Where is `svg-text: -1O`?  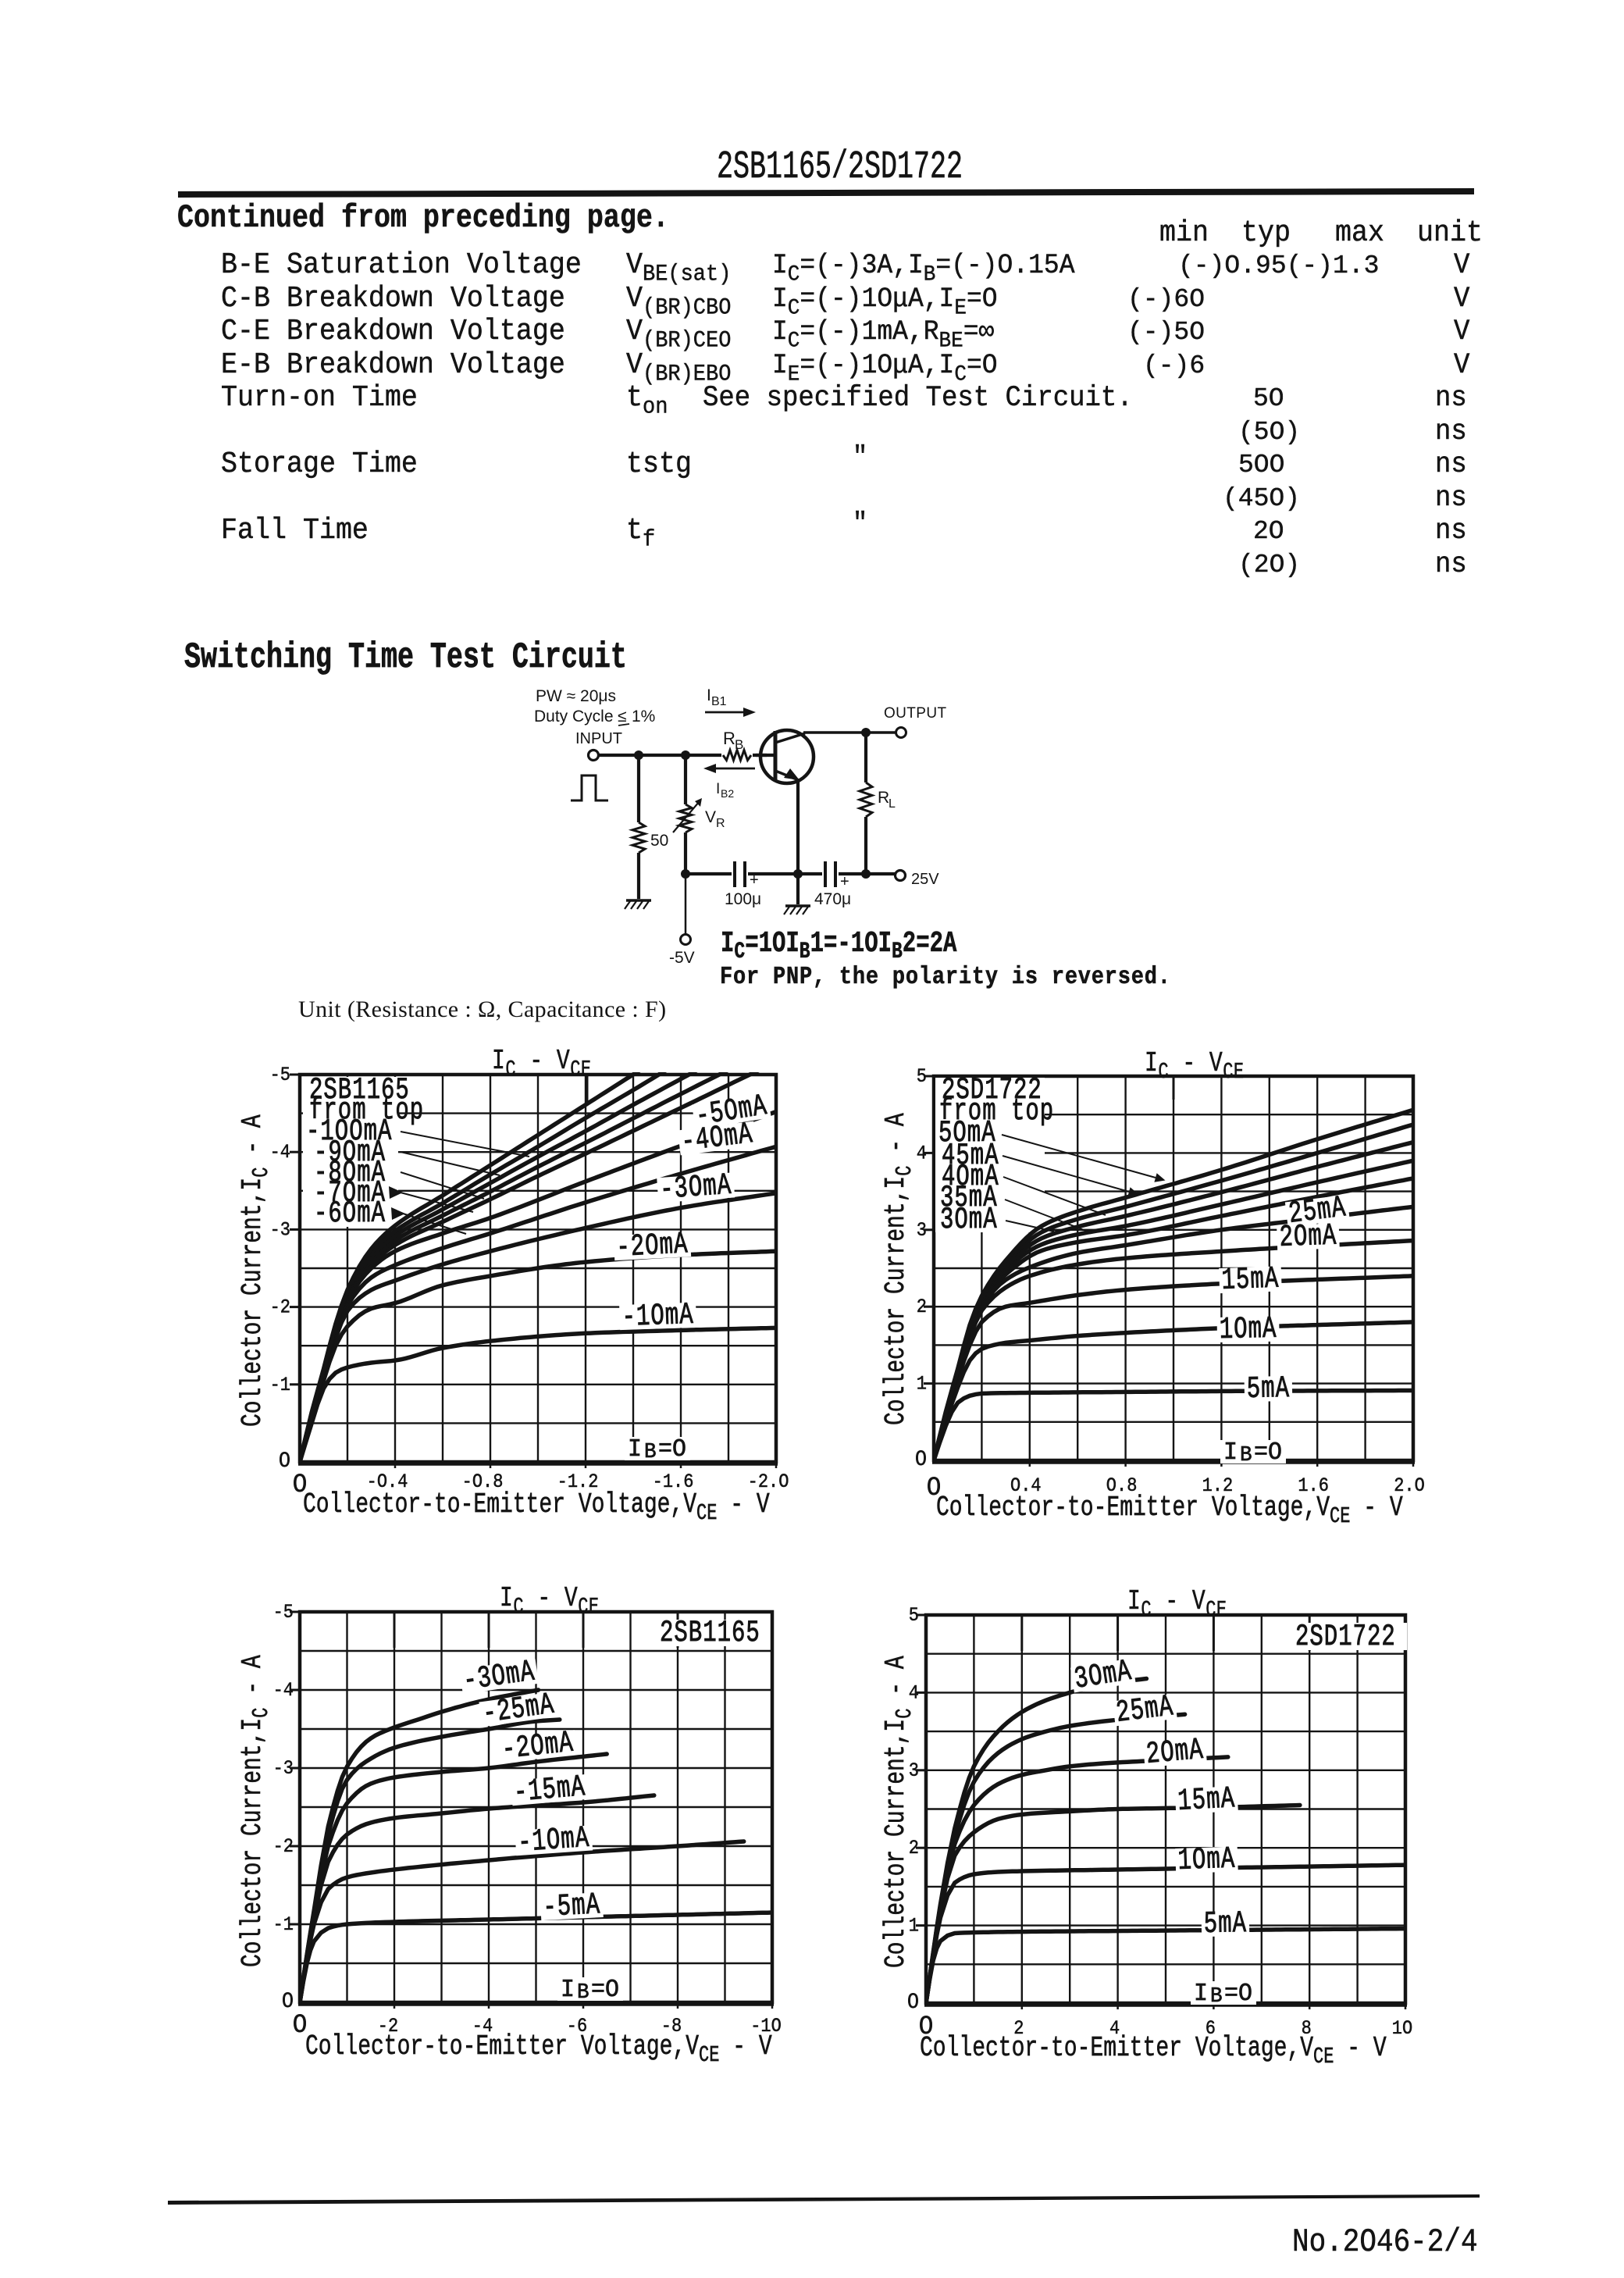 svg-text: -1O is located at coordinates (766, 2027).